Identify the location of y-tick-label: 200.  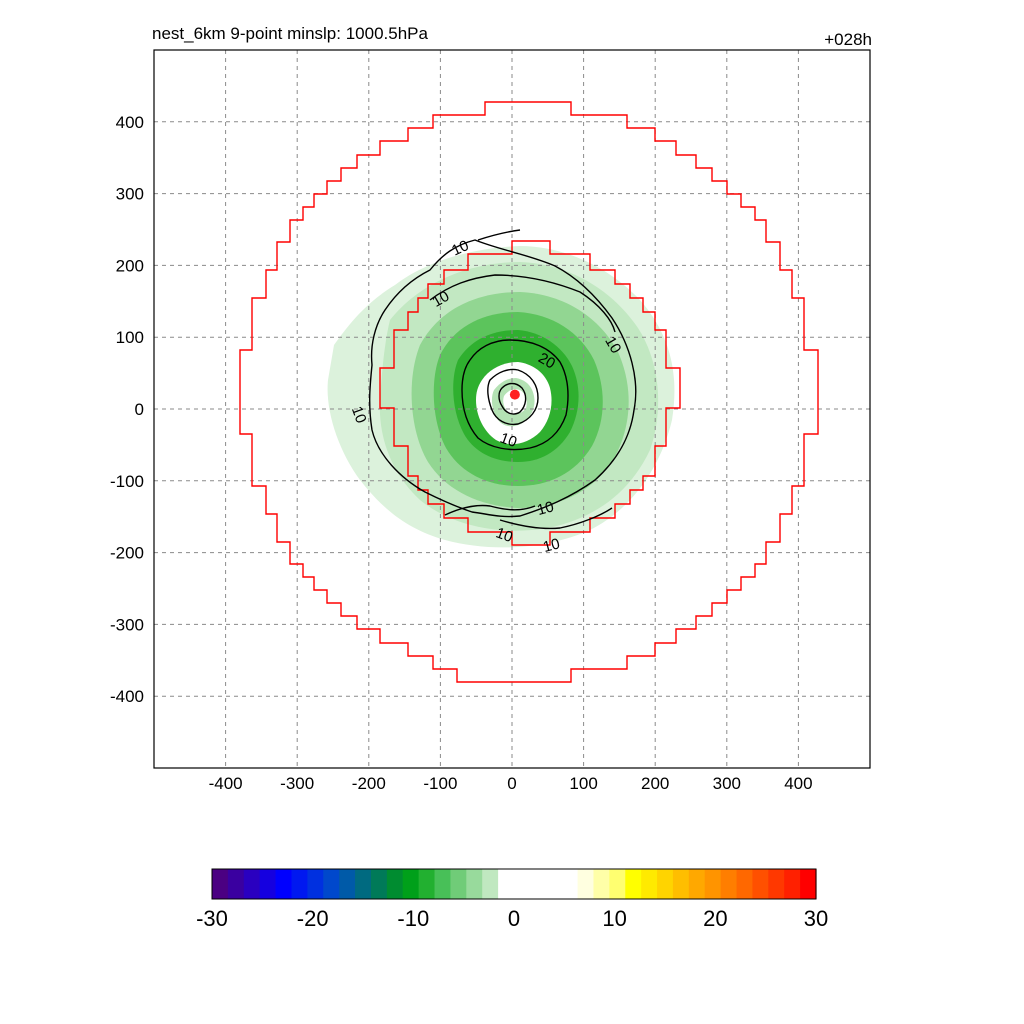
(130, 265).